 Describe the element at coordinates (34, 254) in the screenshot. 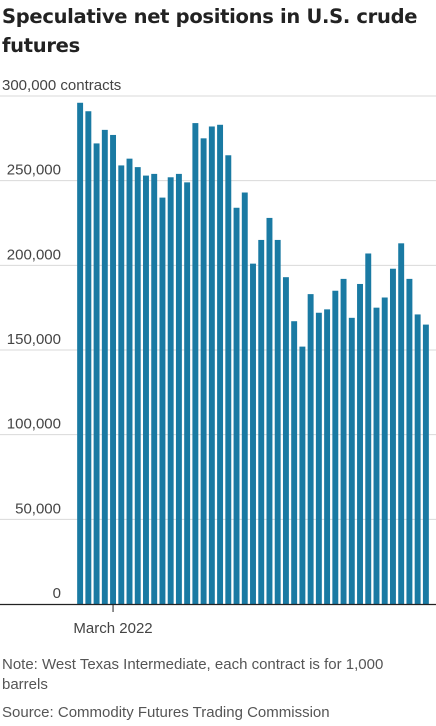

I see `y-tick-label: 200,000` at that location.